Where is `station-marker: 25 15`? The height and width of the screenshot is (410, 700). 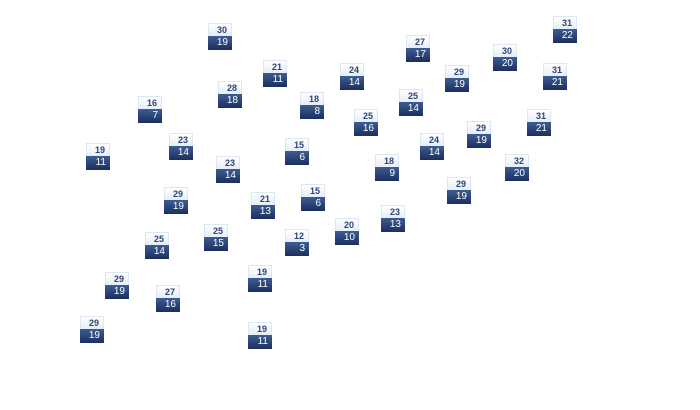 station-marker: 25 15 is located at coordinates (216, 237).